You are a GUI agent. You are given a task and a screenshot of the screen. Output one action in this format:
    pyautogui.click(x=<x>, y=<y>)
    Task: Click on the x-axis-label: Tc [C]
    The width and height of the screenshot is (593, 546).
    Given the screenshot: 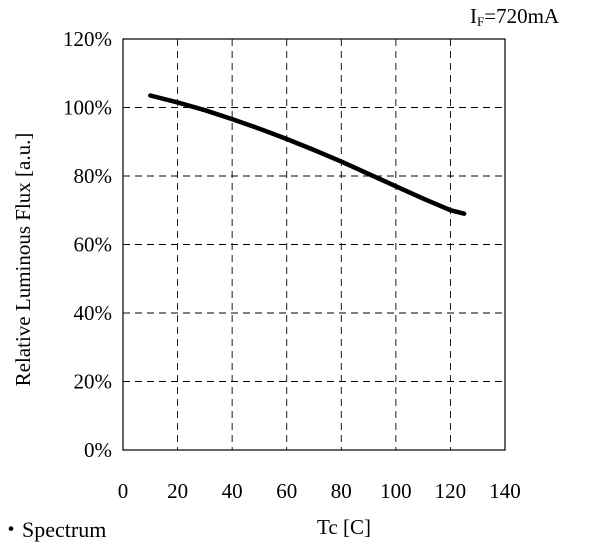 What is the action you would take?
    pyautogui.click(x=344, y=527)
    